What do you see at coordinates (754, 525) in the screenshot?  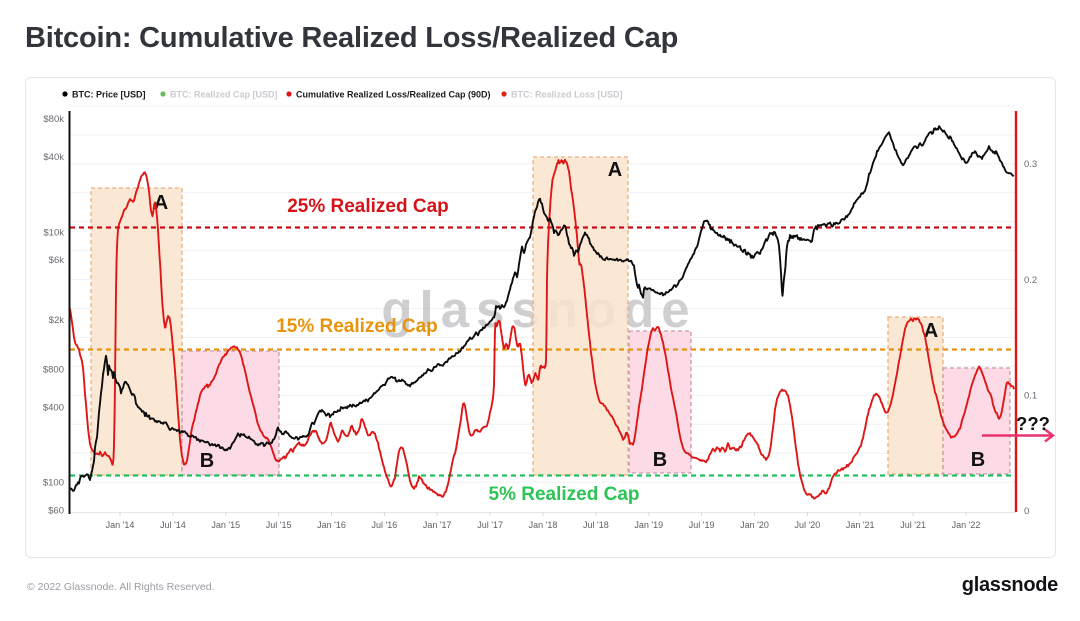 I see `svg-text: Jan '20` at bounding box center [754, 525].